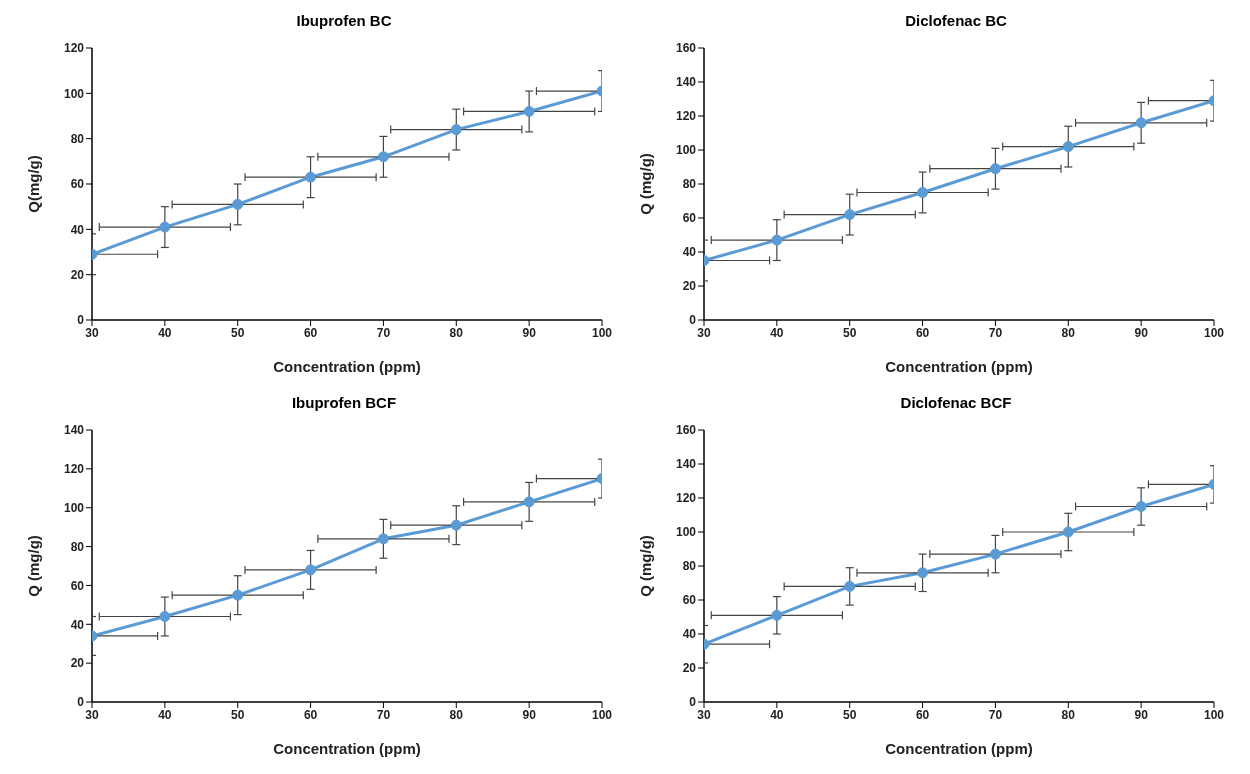 This screenshot has width=1250, height=774. Describe the element at coordinates (34, 184) in the screenshot. I see `y-axis-title: Q(mg/g)` at that location.